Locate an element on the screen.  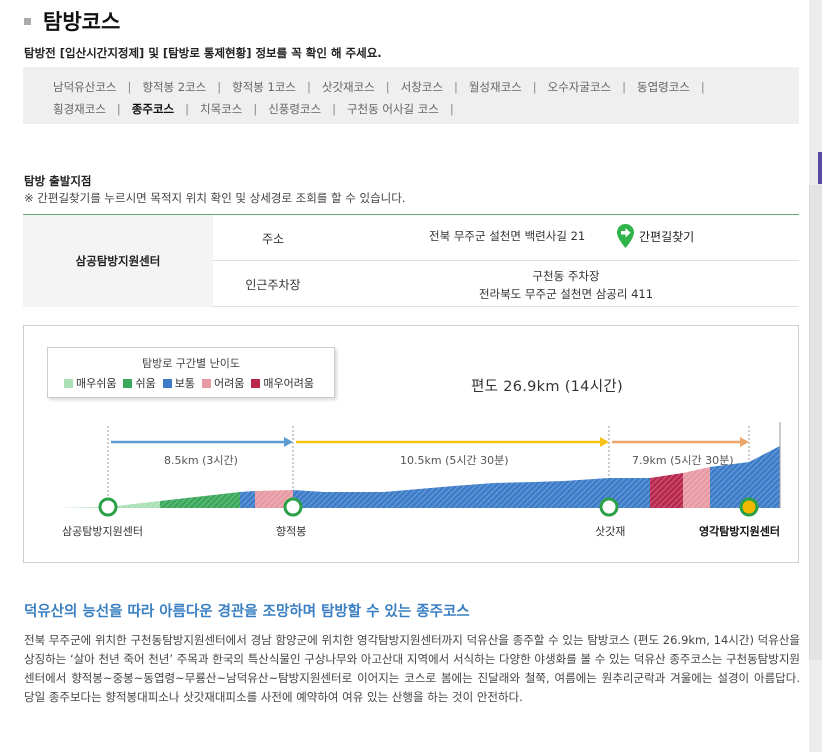
legend-item-easy: 쉬움 is located at coordinates (139, 383).